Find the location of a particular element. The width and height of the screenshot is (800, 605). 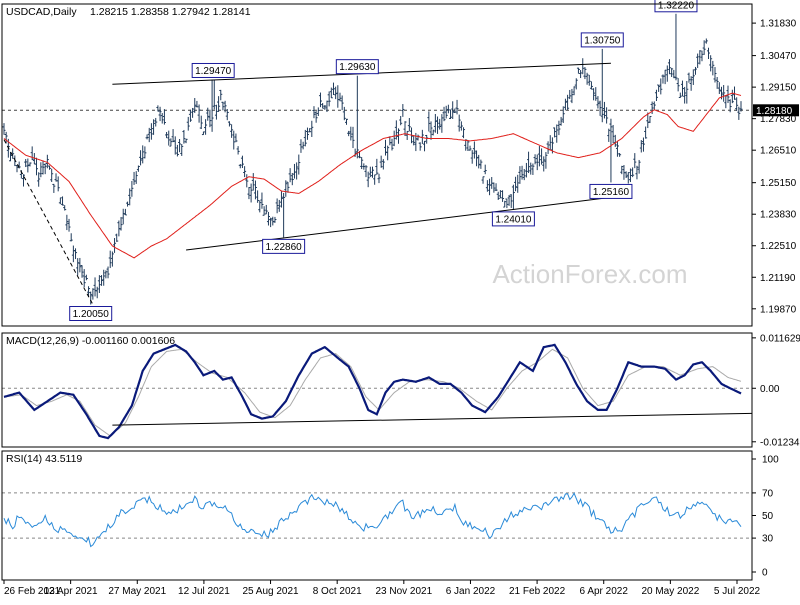

price-level-label: 1.30750 is located at coordinates (602, 40).